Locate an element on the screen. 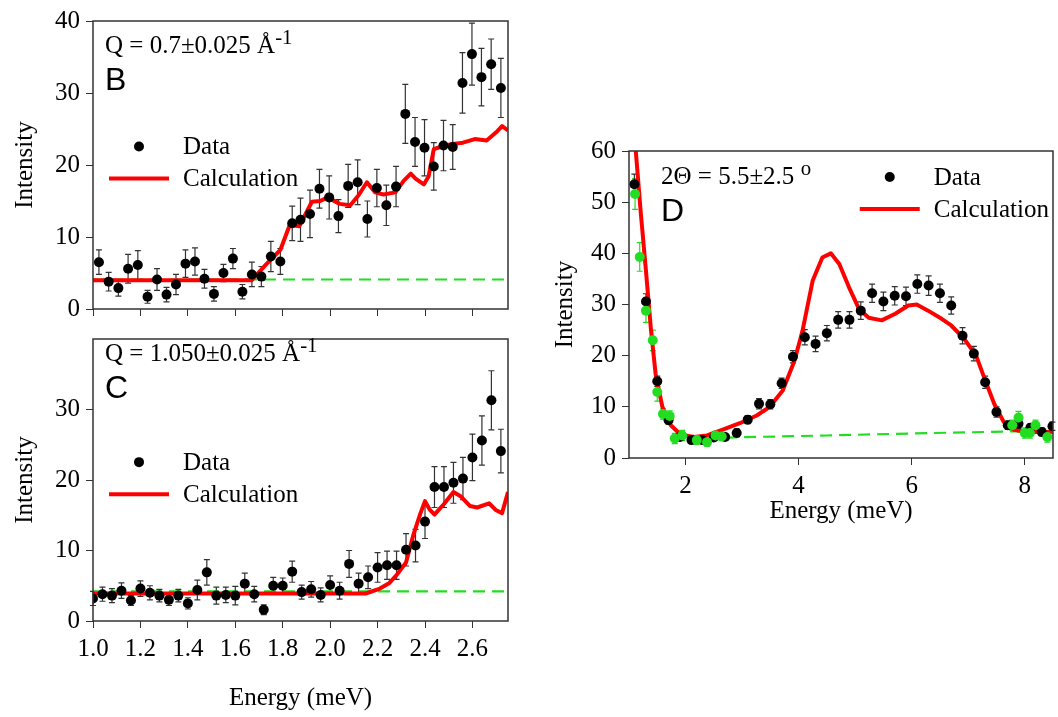 The image size is (1058, 717). x-tick-label: 2.6 is located at coordinates (472, 647).